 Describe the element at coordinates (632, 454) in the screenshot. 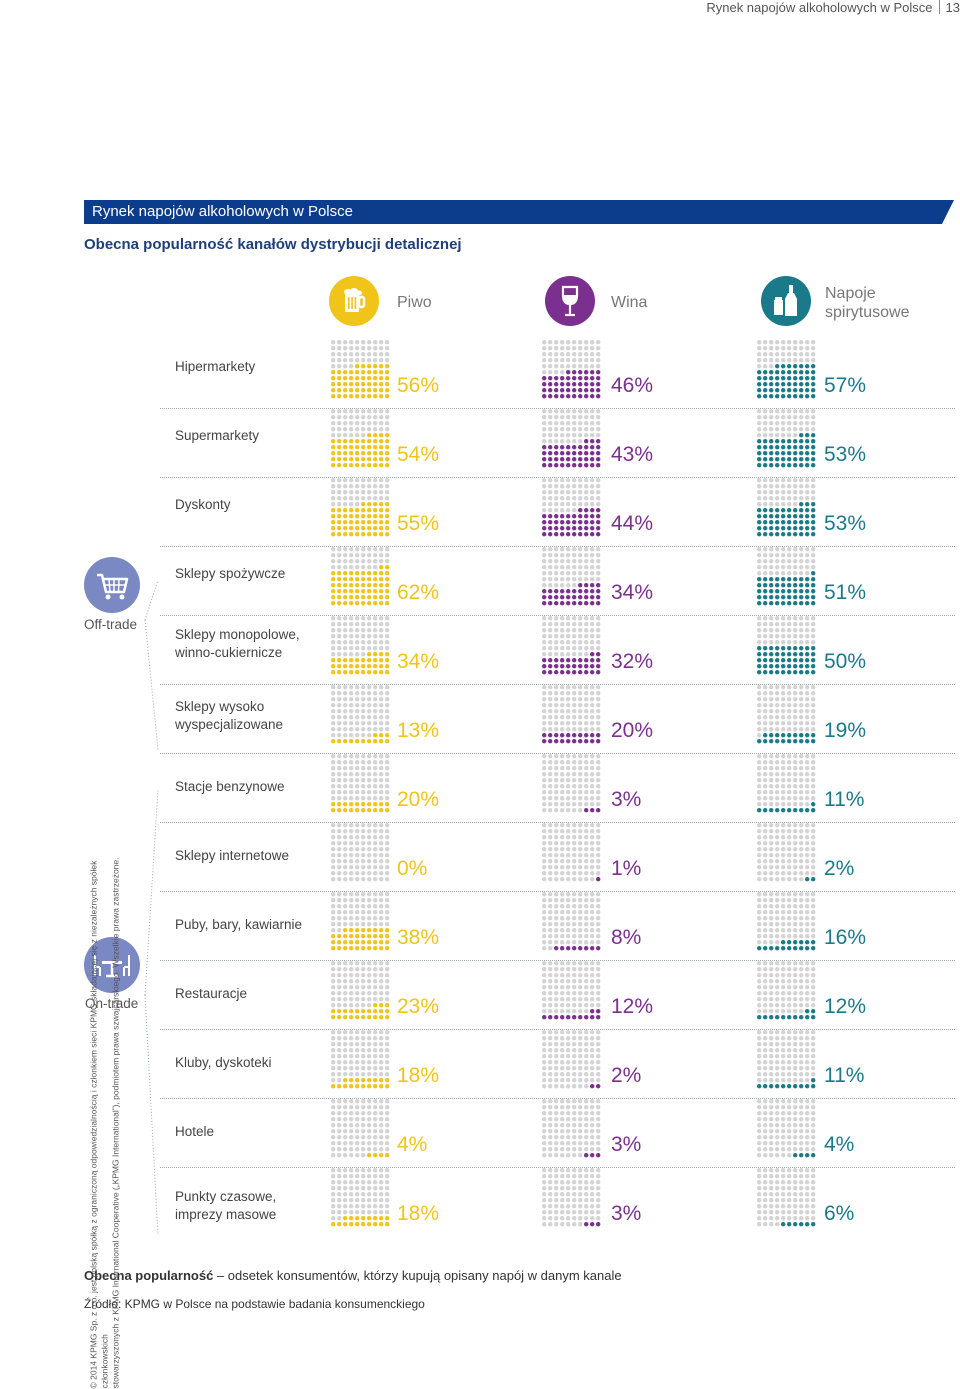

I see `percentage-label: 43%` at that location.